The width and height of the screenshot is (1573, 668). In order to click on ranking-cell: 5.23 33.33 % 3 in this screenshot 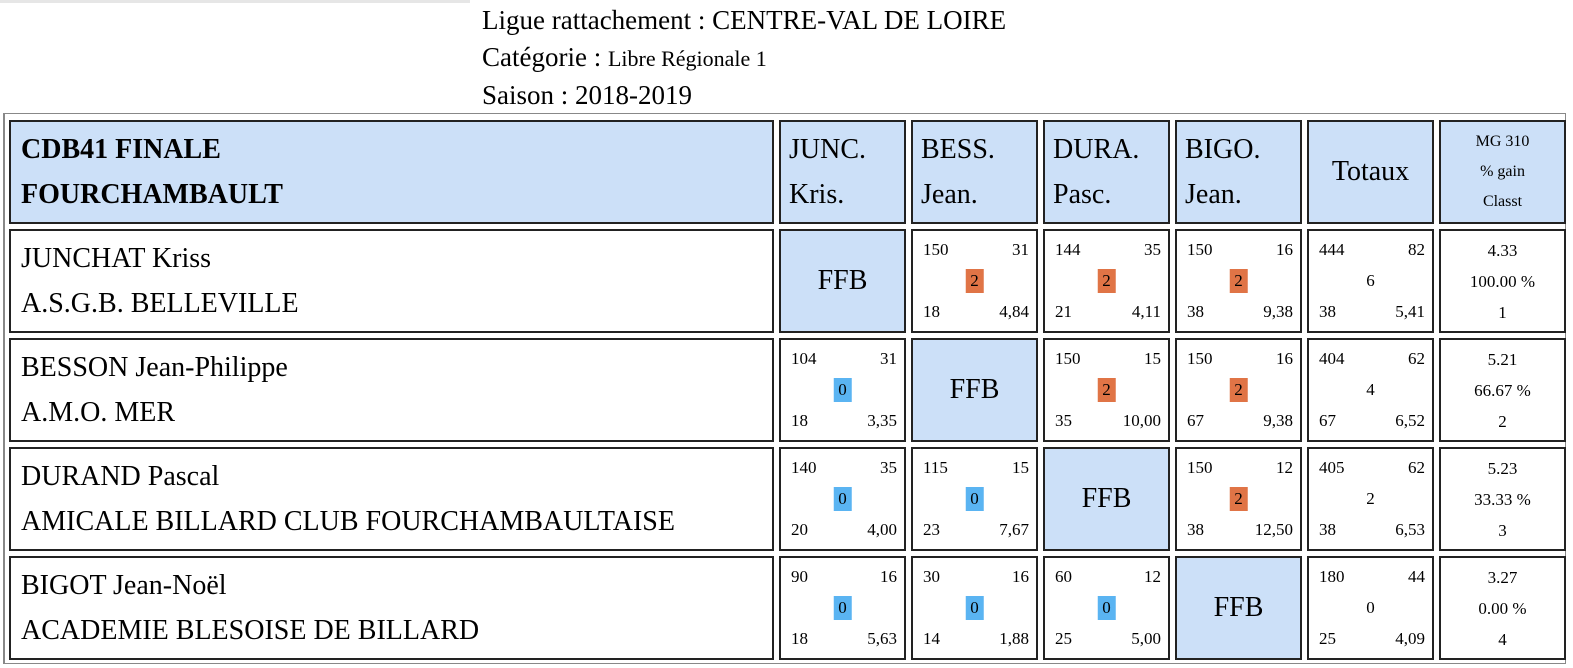, I will do `click(1502, 499)`.